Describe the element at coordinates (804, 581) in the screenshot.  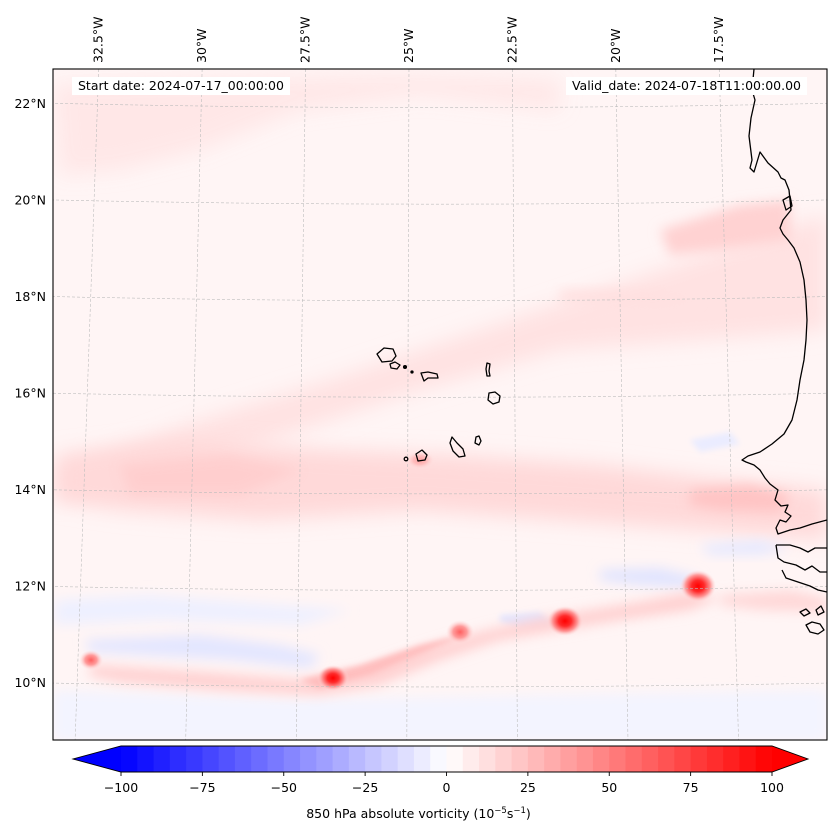
I see `coastline-guinea` at that location.